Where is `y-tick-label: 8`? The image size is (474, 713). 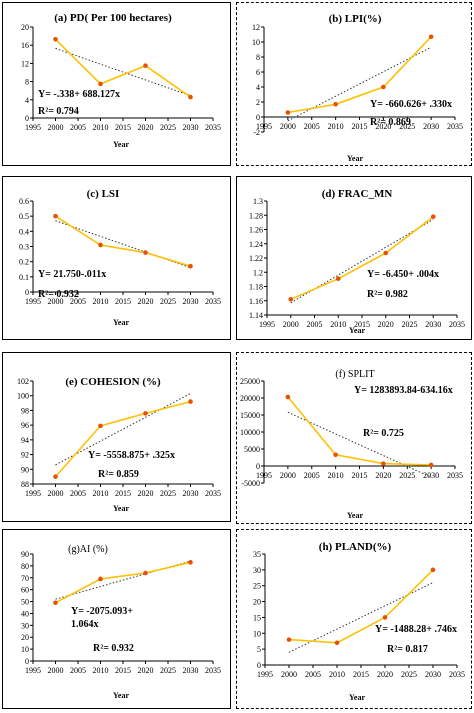 y-tick-label: 8 is located at coordinates (258, 57).